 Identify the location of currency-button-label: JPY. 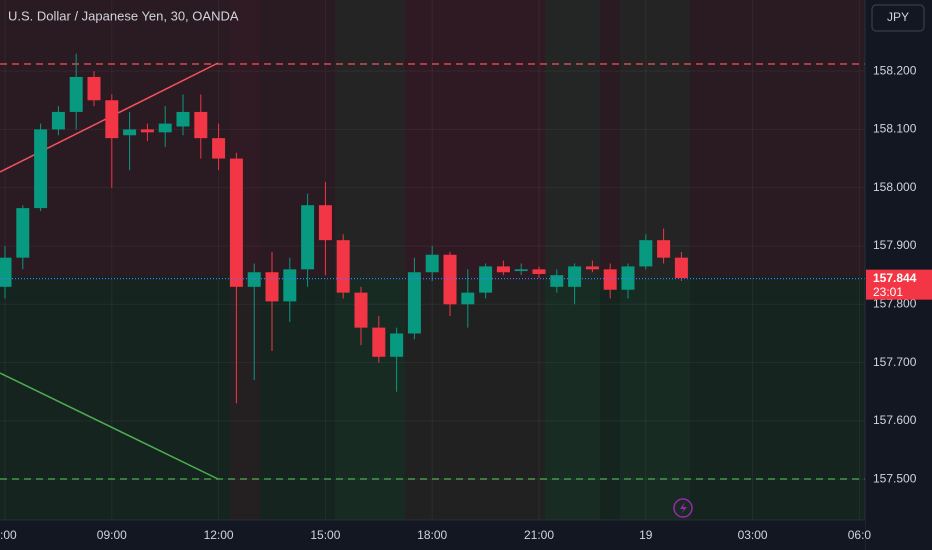
(898, 17).